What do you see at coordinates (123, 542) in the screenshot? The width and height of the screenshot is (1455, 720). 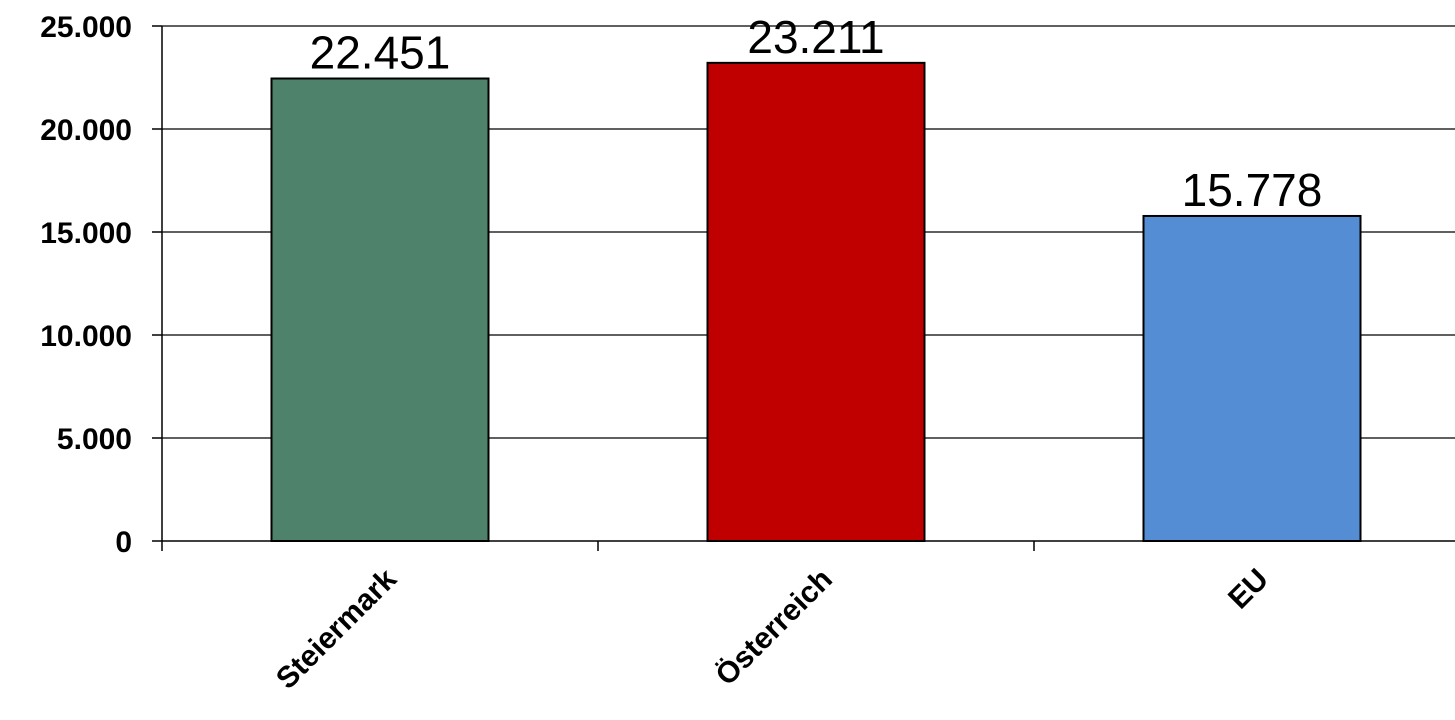 I see `y-tick-label: 0` at bounding box center [123, 542].